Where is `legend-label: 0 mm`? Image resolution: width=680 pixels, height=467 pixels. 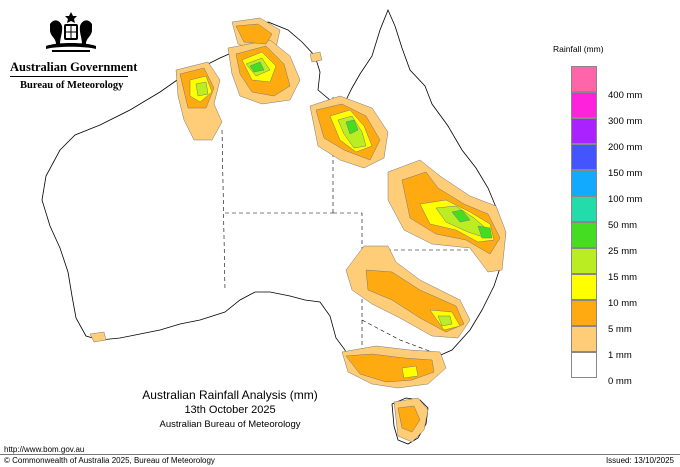
legend-label: 0 mm is located at coordinates (620, 381).